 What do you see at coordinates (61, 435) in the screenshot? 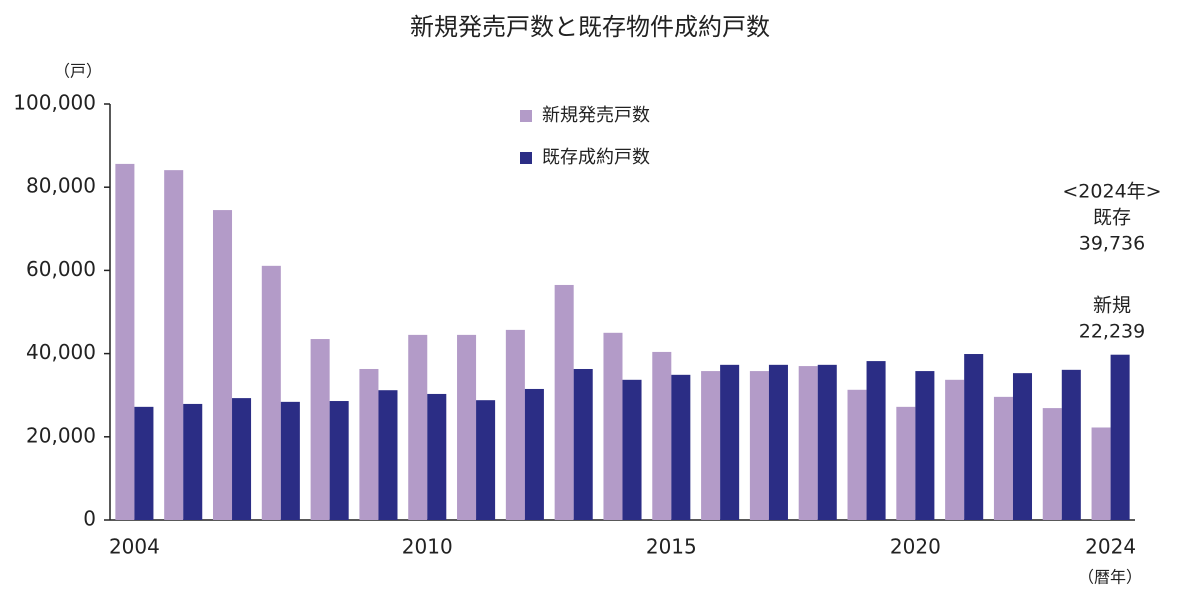
I see `y-tick-label: 20,000` at bounding box center [61, 435].